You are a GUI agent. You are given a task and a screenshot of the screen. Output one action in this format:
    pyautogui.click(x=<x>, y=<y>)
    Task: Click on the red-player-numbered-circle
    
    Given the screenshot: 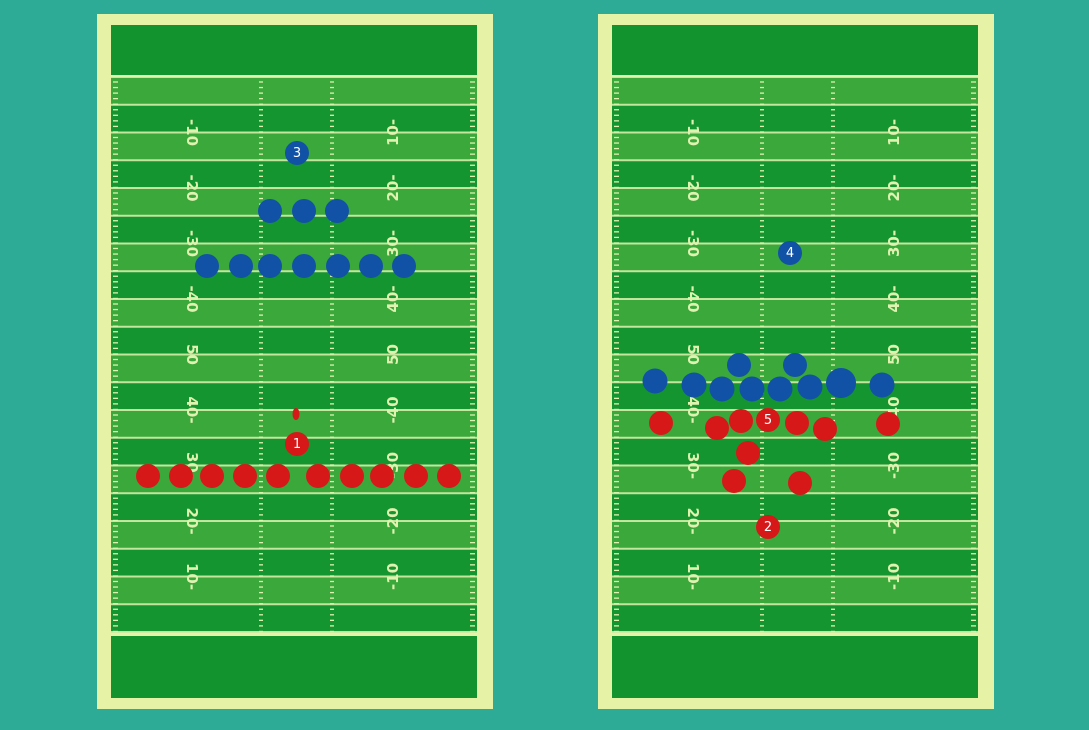 What is the action you would take?
    pyautogui.click(x=768, y=527)
    